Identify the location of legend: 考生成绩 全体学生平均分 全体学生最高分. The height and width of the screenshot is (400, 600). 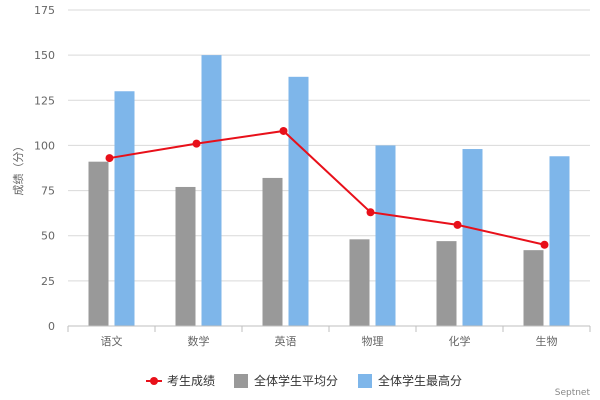
(304, 380).